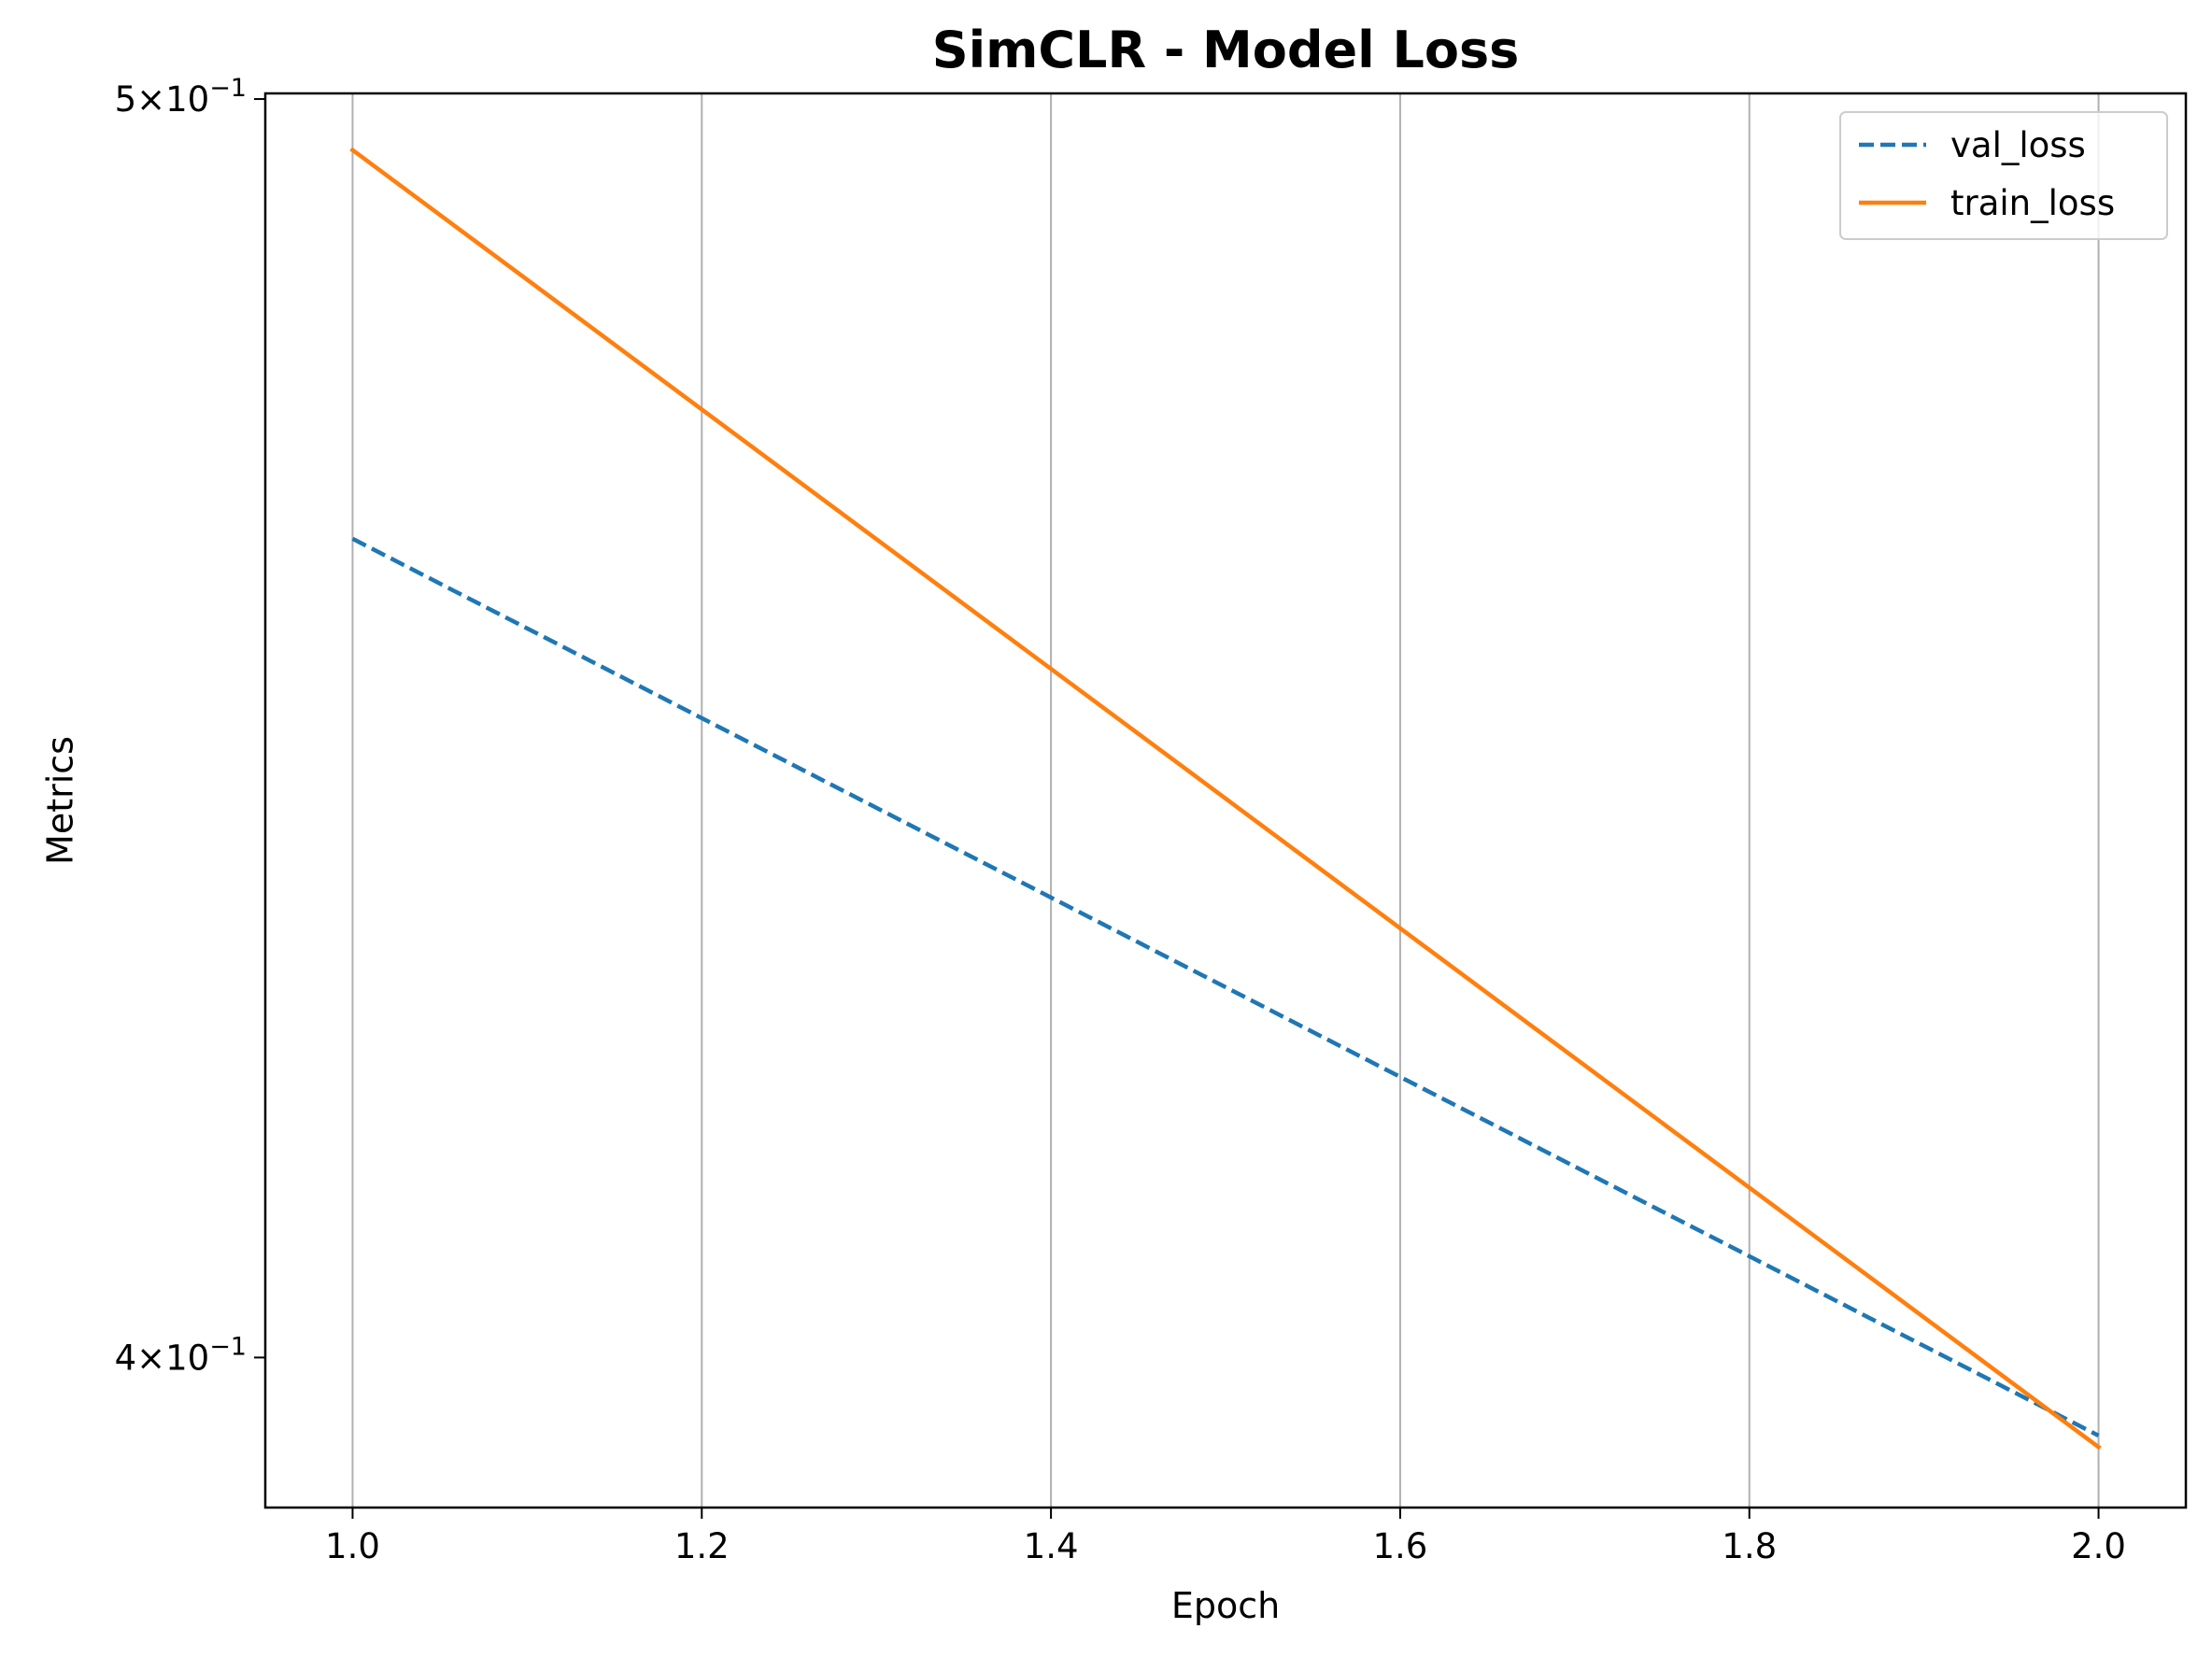  What do you see at coordinates (702, 1546) in the screenshot?
I see `x-tick-label: 1.2` at bounding box center [702, 1546].